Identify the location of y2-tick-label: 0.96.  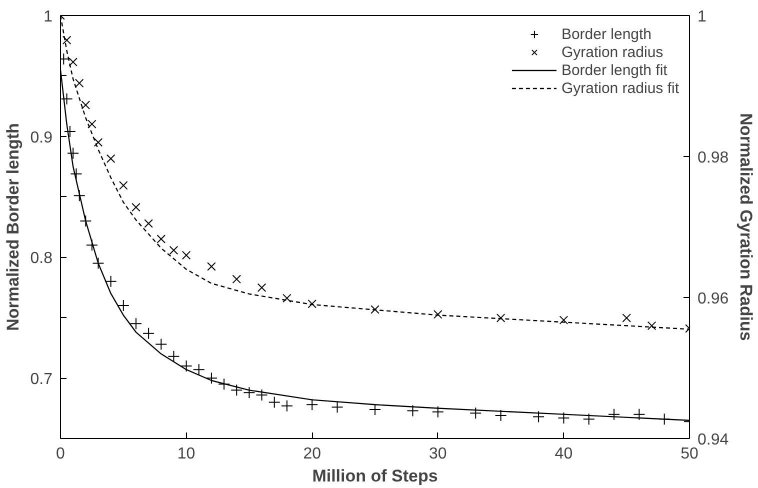
(713, 299).